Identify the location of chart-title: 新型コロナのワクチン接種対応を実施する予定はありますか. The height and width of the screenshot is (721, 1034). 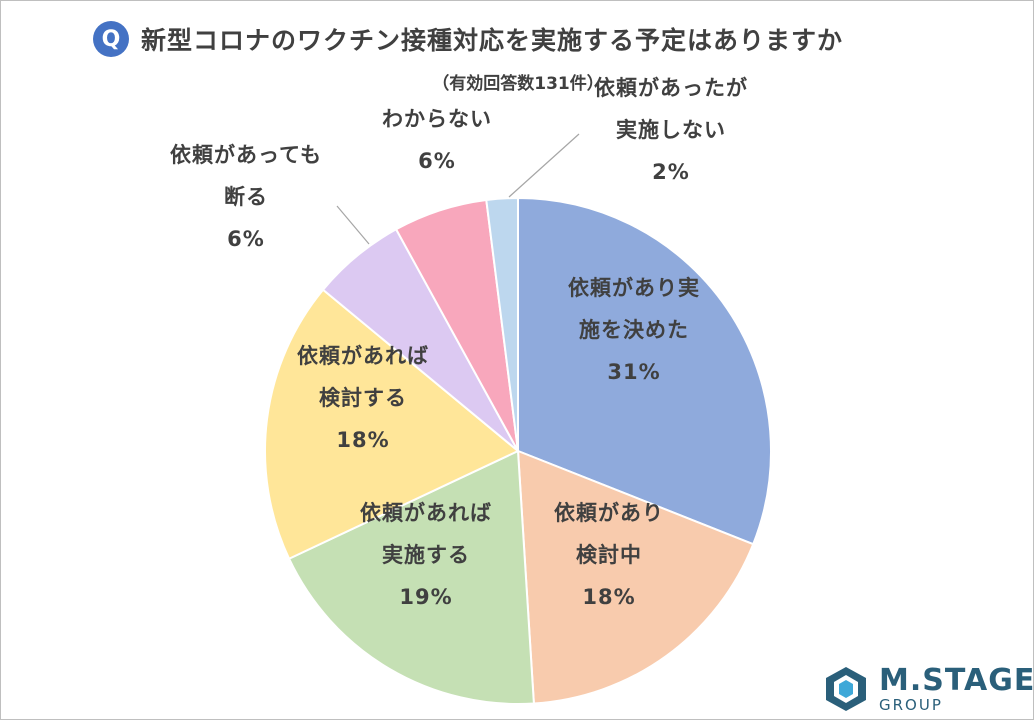
(492, 40).